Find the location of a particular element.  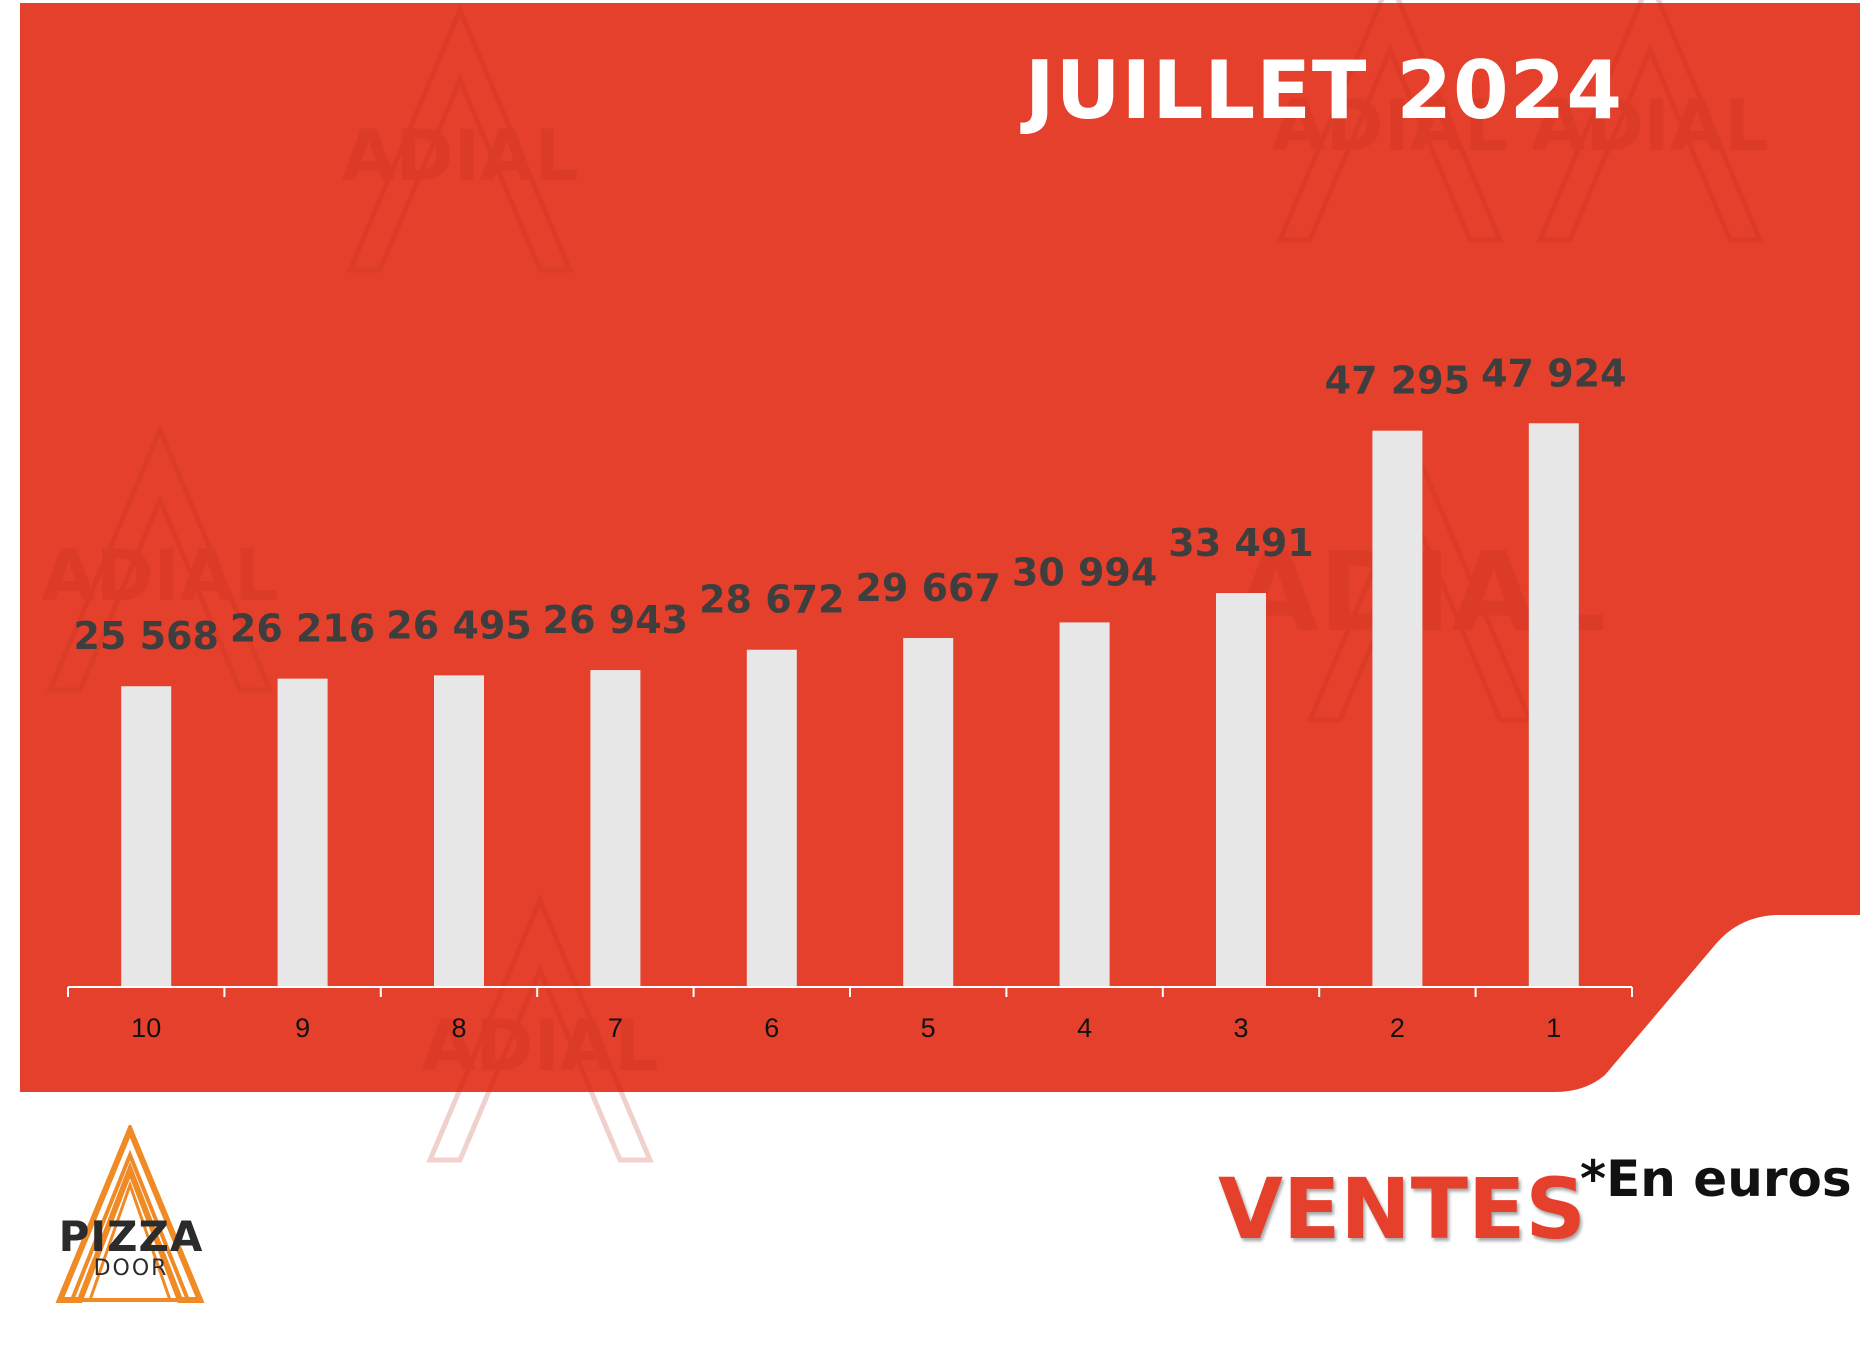

tick-label: 8 is located at coordinates (458, 1028).